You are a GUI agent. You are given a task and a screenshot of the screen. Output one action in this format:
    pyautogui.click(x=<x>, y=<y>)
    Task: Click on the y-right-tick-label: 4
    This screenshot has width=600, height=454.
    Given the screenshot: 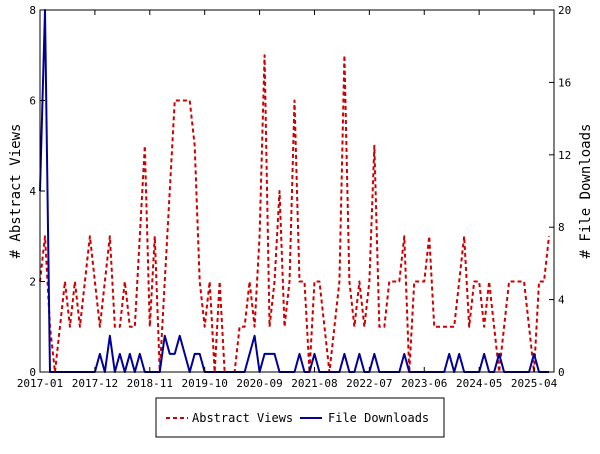 What is the action you would take?
    pyautogui.click(x=561, y=300)
    